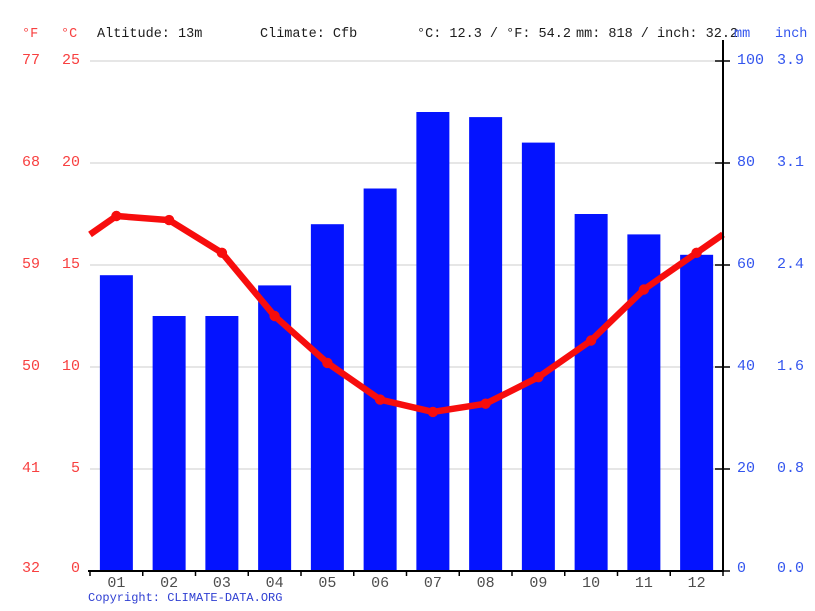 The height and width of the screenshot is (611, 815). I want to click on y-axis-label-inch: 2.4, so click(791, 264).